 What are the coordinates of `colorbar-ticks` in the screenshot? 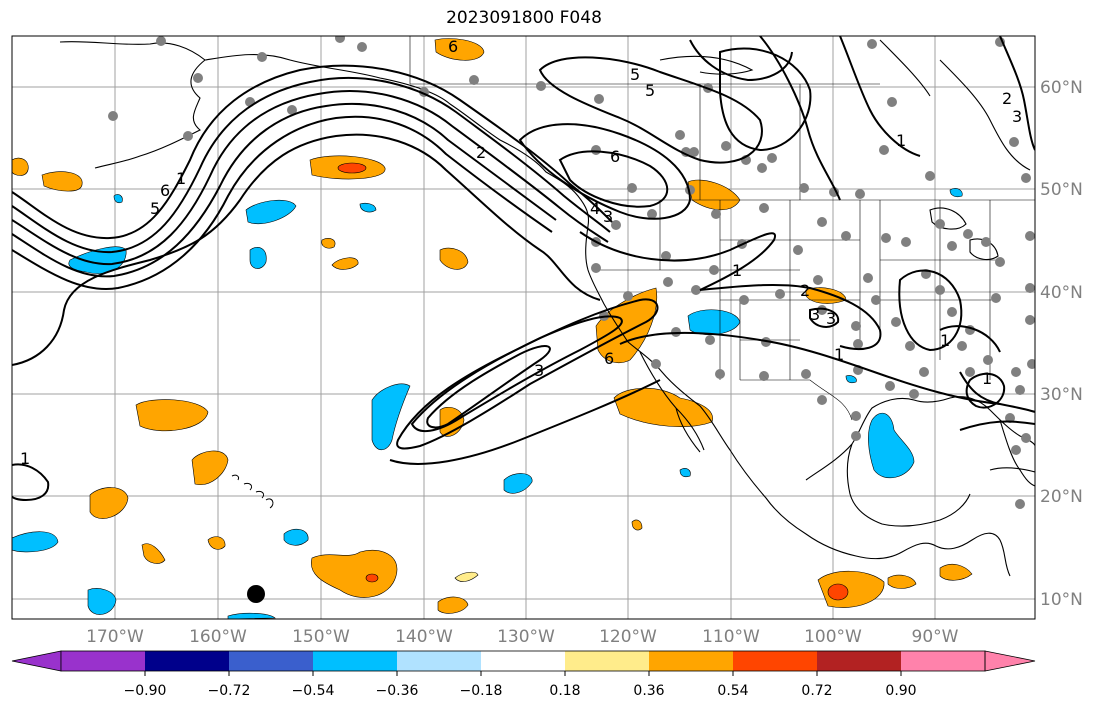 It's located at (523, 673).